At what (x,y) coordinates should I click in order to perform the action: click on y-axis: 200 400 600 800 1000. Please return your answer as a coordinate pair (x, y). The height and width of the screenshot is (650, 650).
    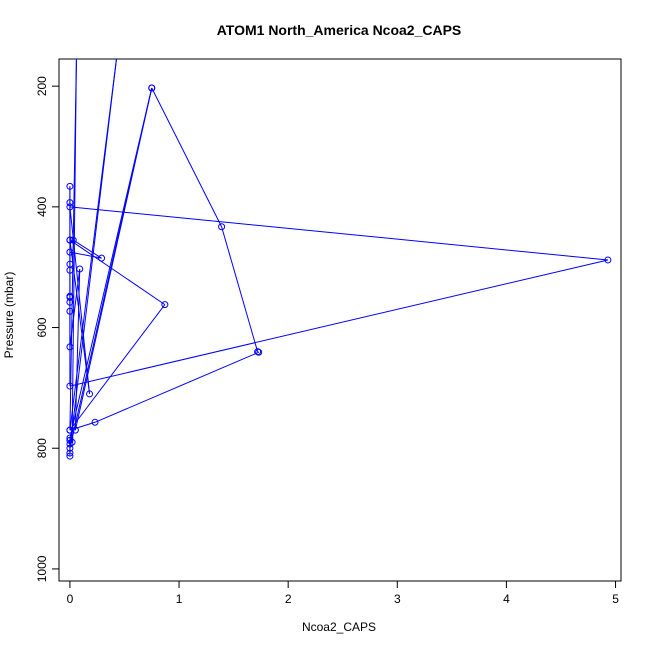
    Looking at the image, I should click on (47, 329).